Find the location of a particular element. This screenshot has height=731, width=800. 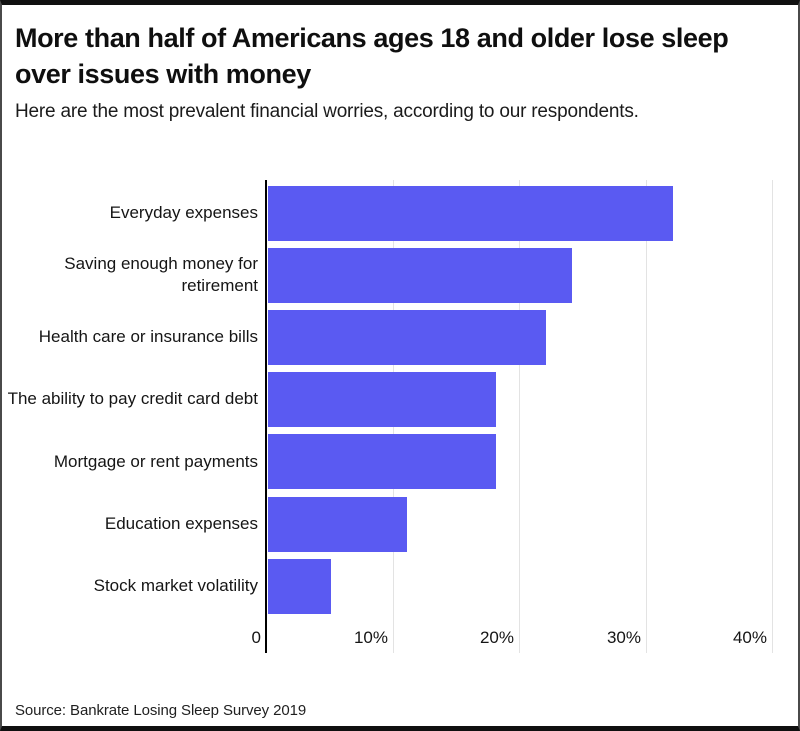

category-label: Mortgage or rent payments is located at coordinates (155, 461).